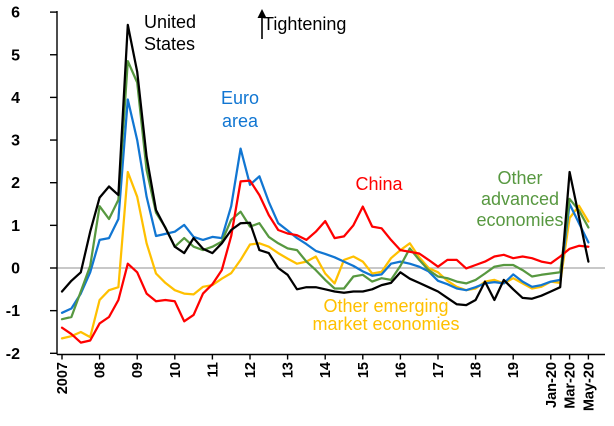 The height and width of the screenshot is (426, 614). I want to click on x-tick-label: 19, so click(514, 370).